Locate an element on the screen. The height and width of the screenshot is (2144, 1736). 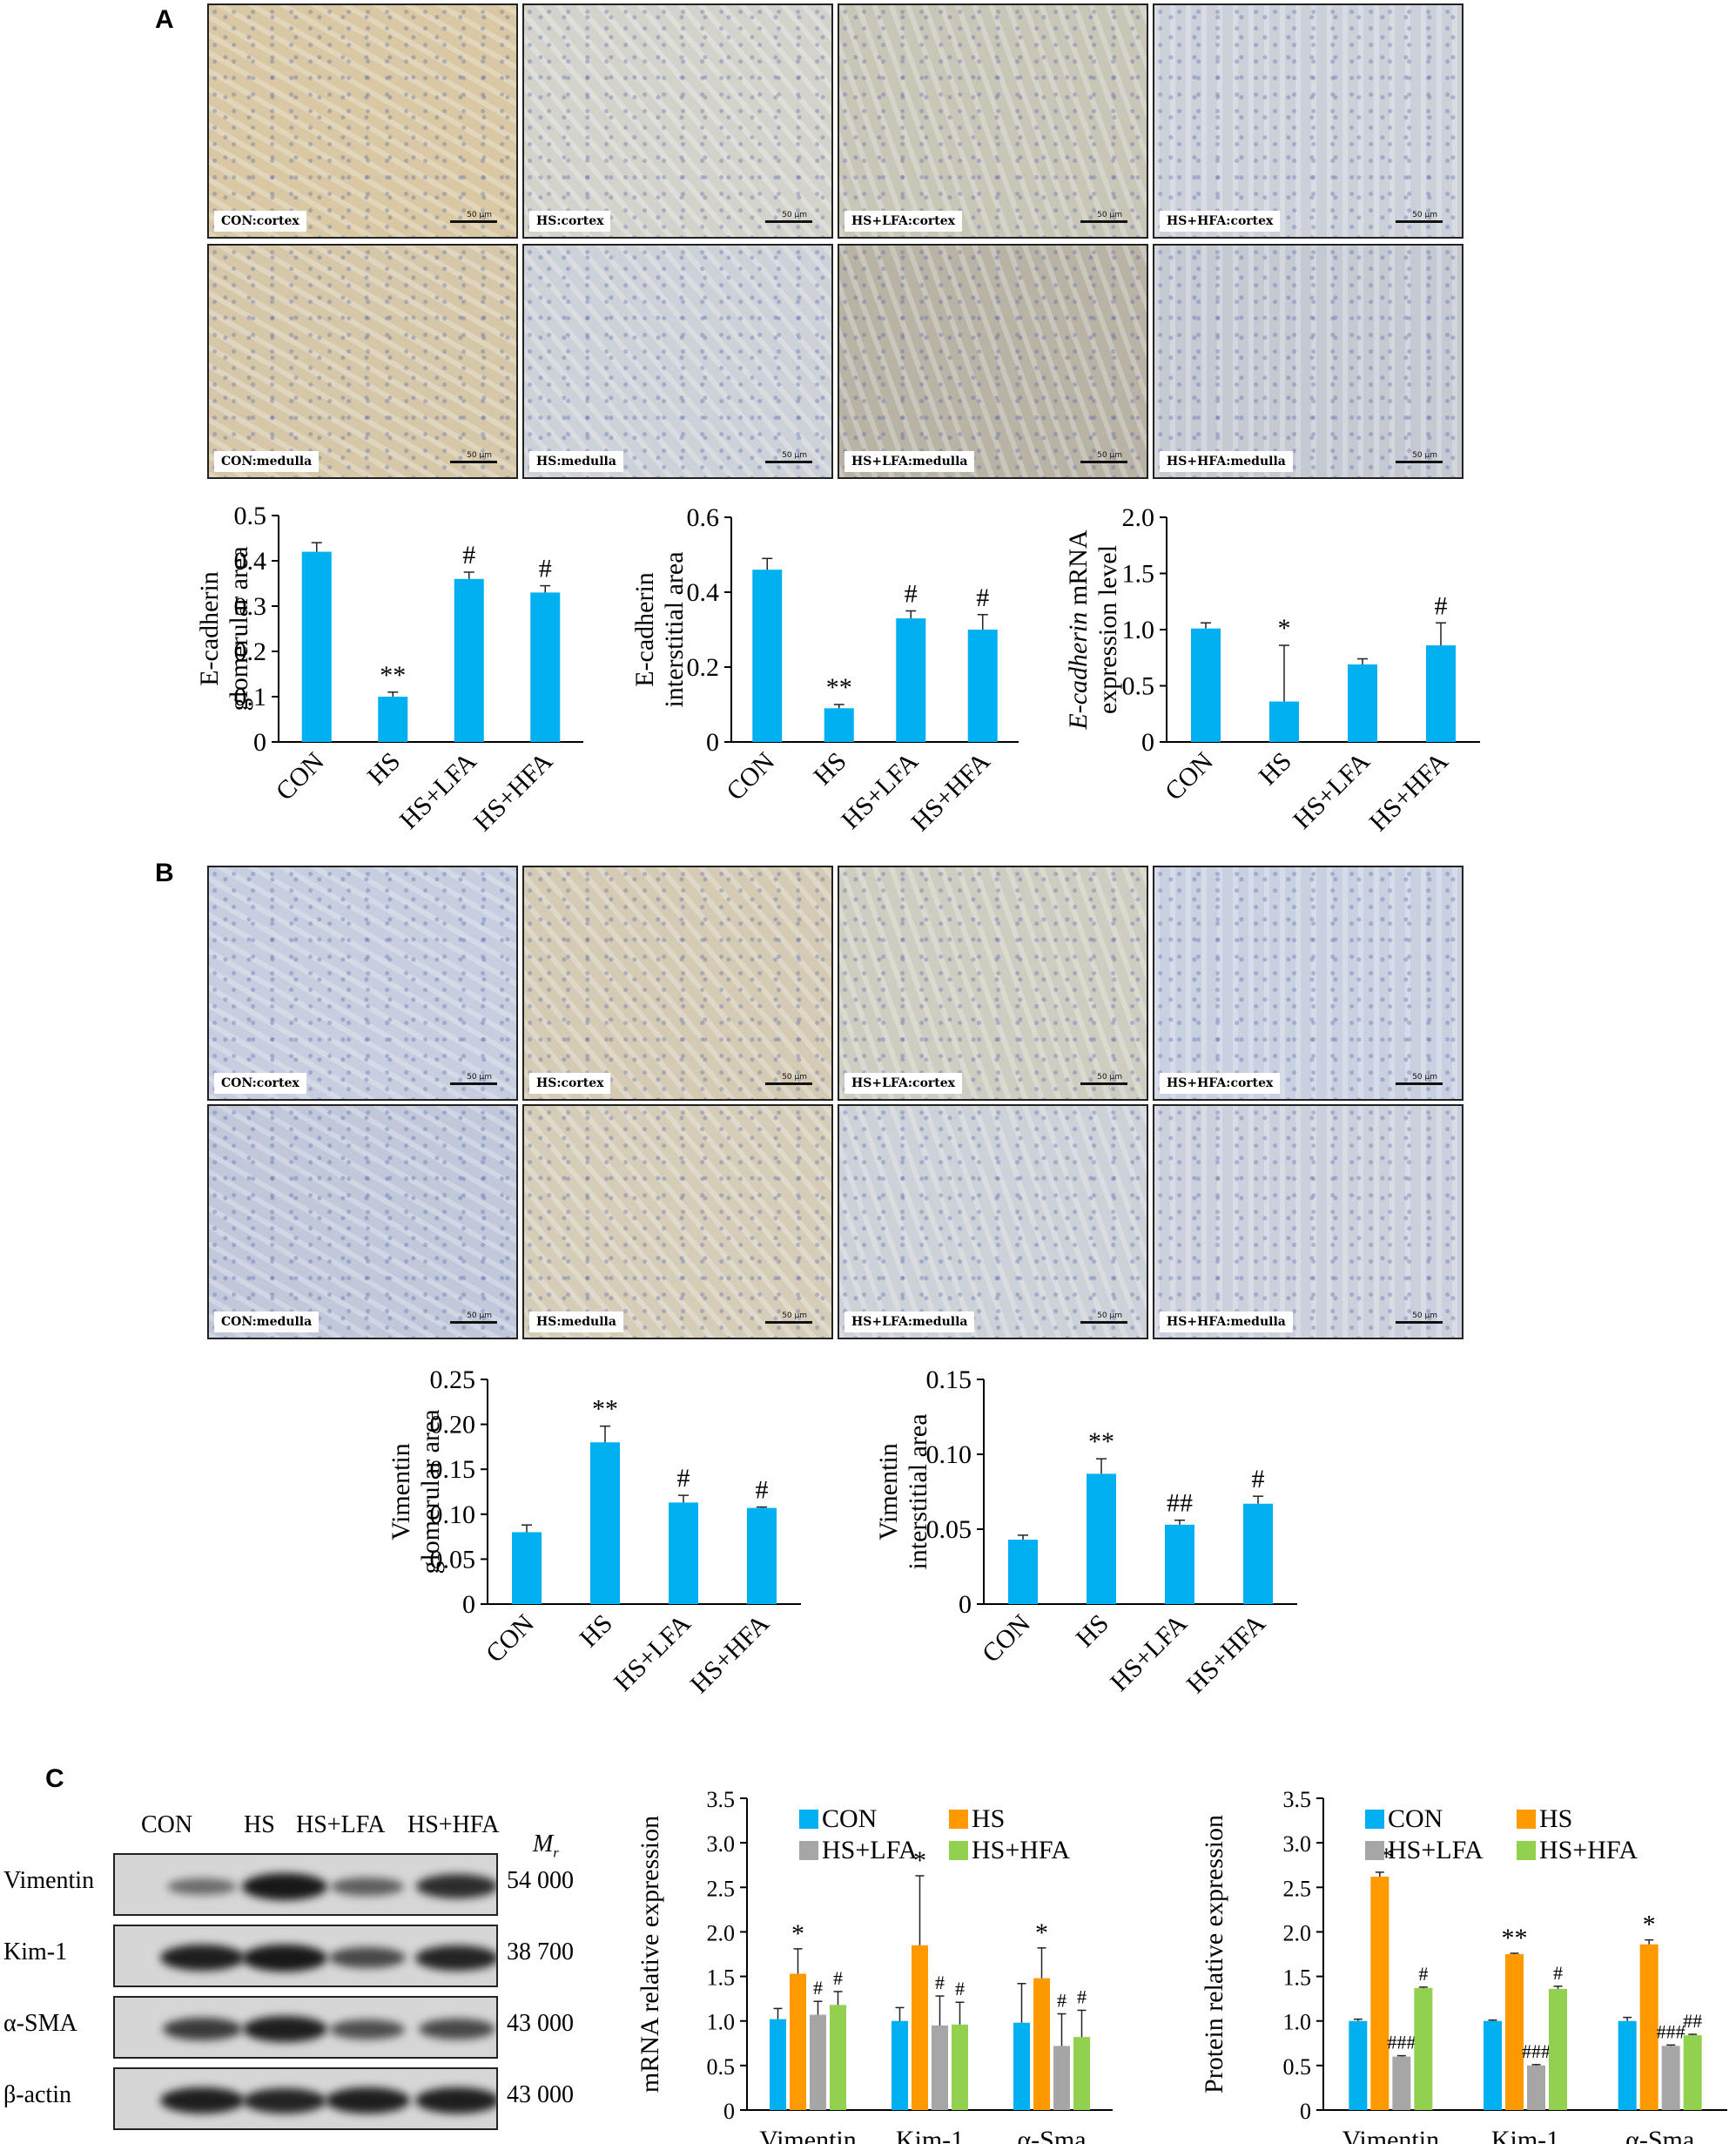
micrograph-caption: HS:cortex is located at coordinates (570, 1083).